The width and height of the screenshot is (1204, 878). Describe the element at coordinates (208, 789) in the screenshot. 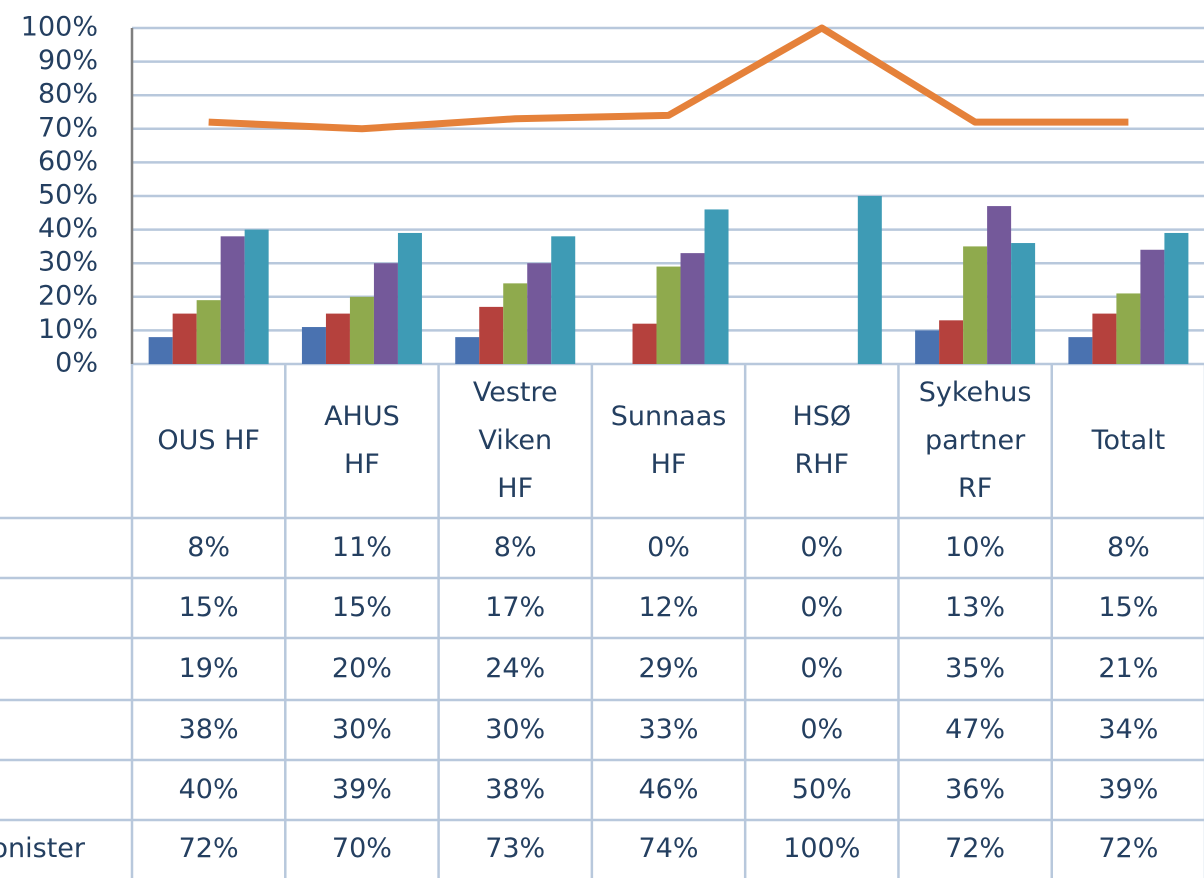

I see `value-label: 40%` at that location.